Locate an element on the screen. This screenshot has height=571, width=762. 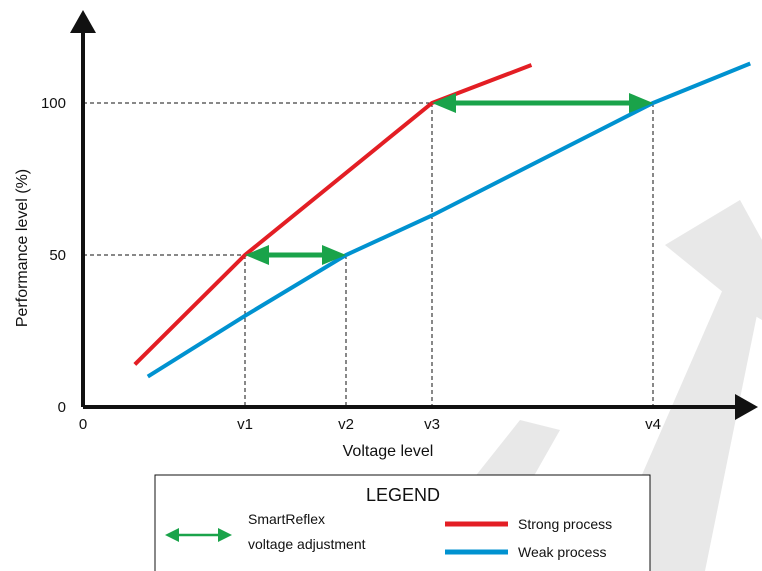
x-axis-title: Voltage level is located at coordinates (388, 451).